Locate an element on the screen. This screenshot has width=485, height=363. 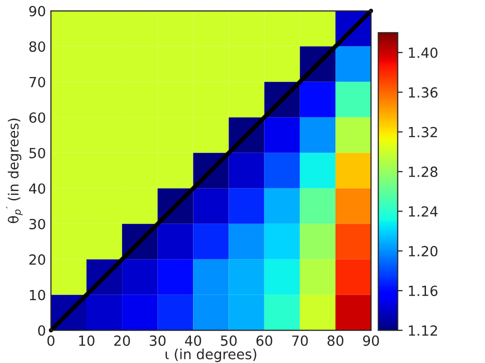
color-bar-label: 1.20 is located at coordinates (423, 251).